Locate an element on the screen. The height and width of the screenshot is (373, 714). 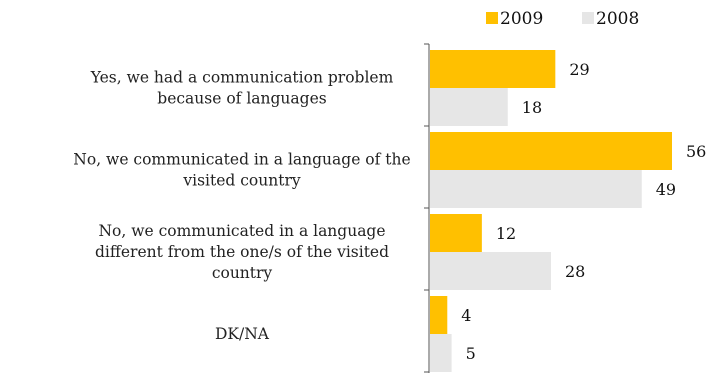
value-label-2008-1: 49 is located at coordinates (666, 189).